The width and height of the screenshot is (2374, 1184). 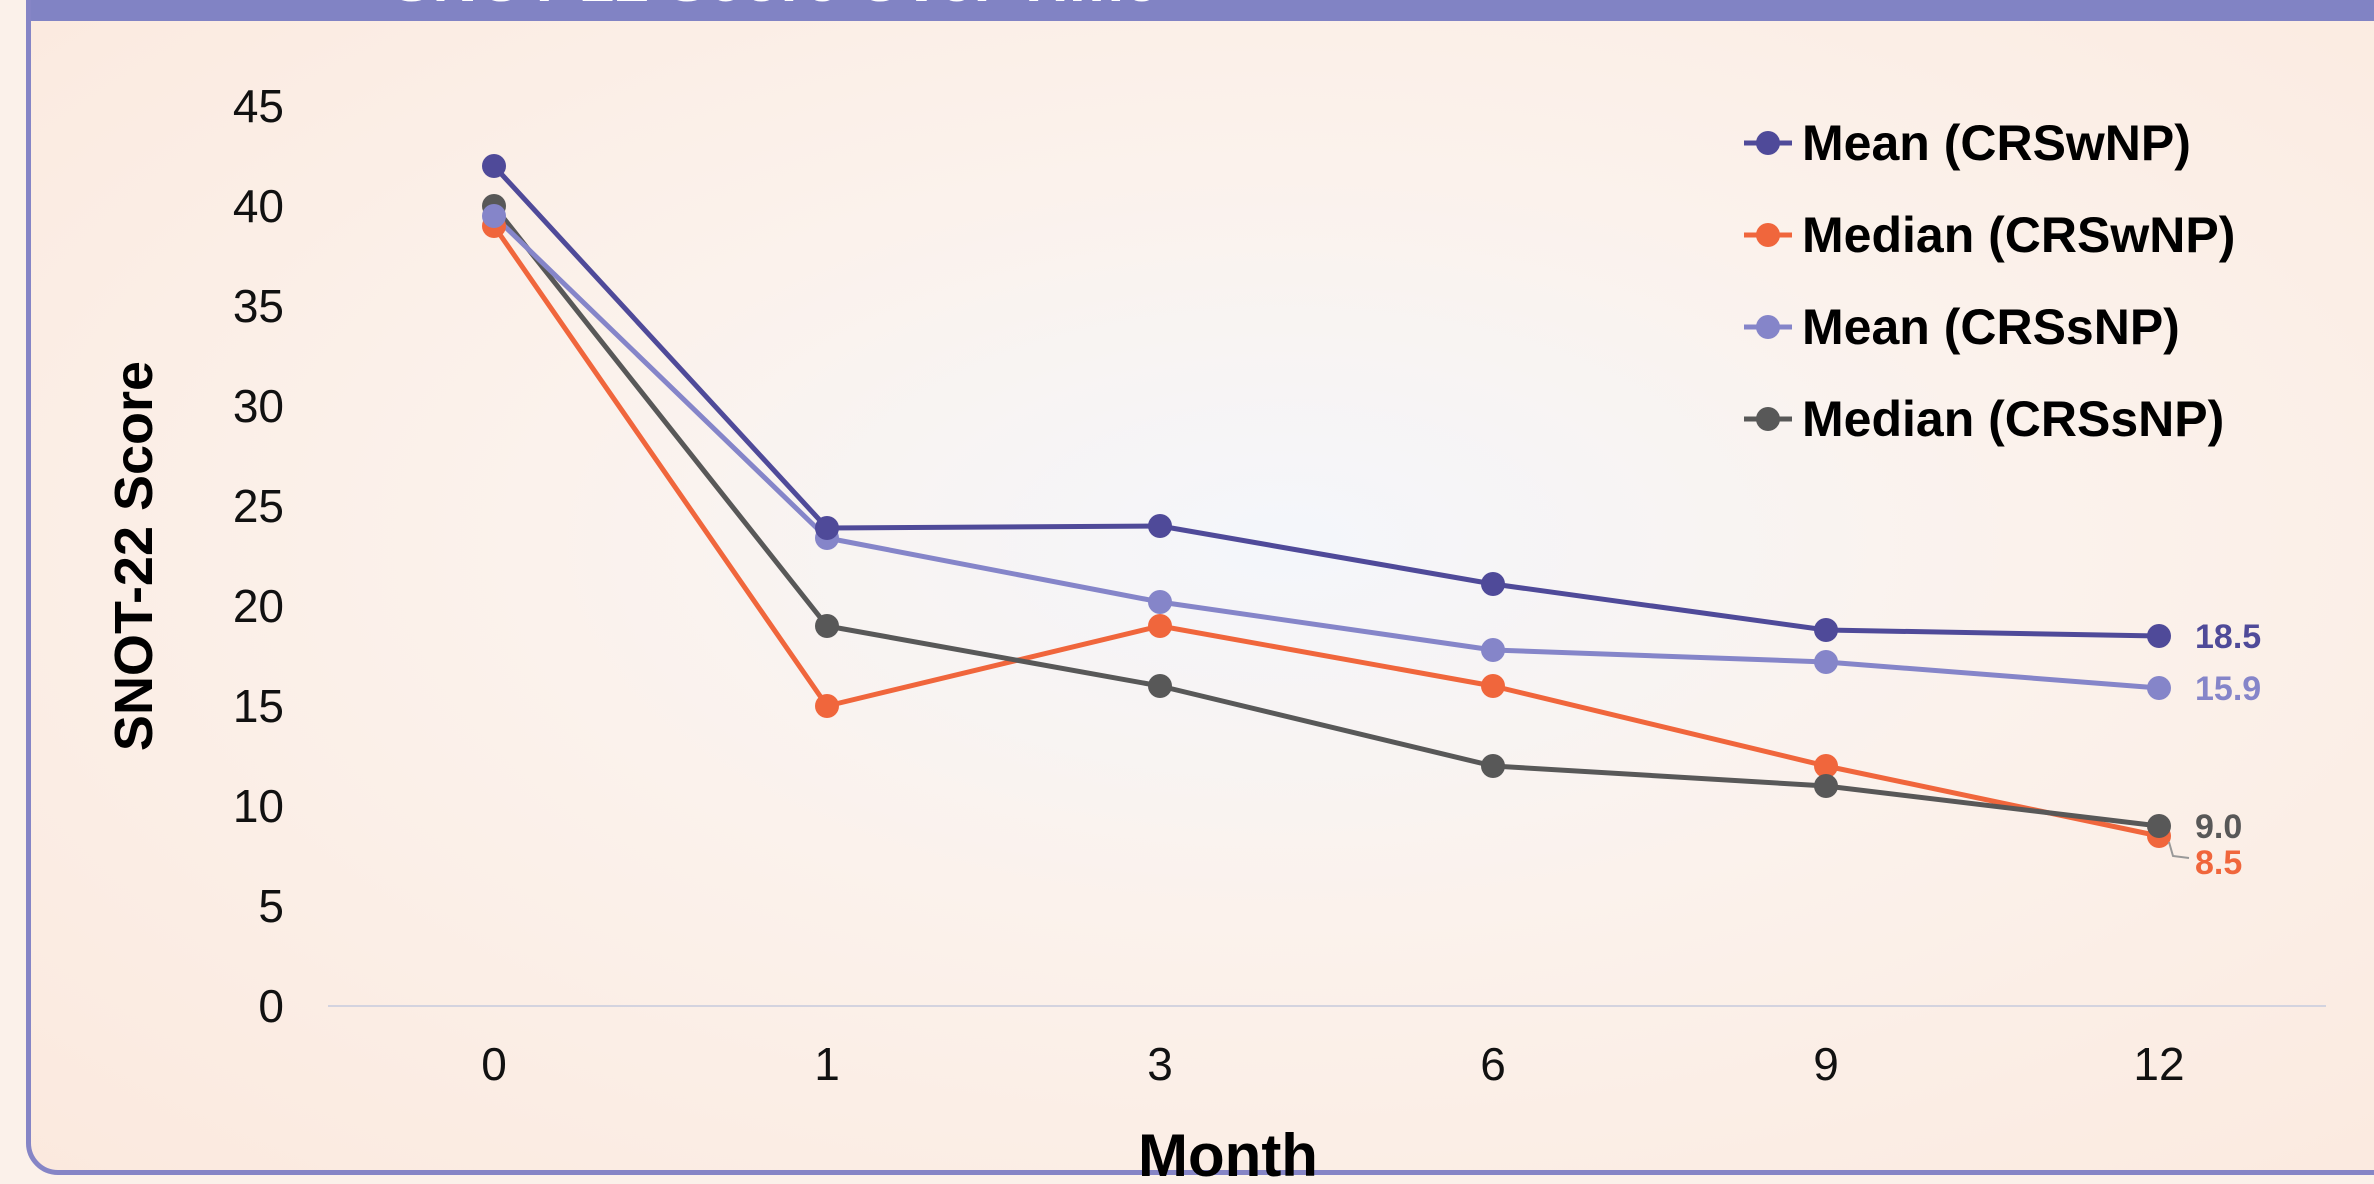 What do you see at coordinates (258, 806) in the screenshot?
I see `y-tick-label: 10` at bounding box center [258, 806].